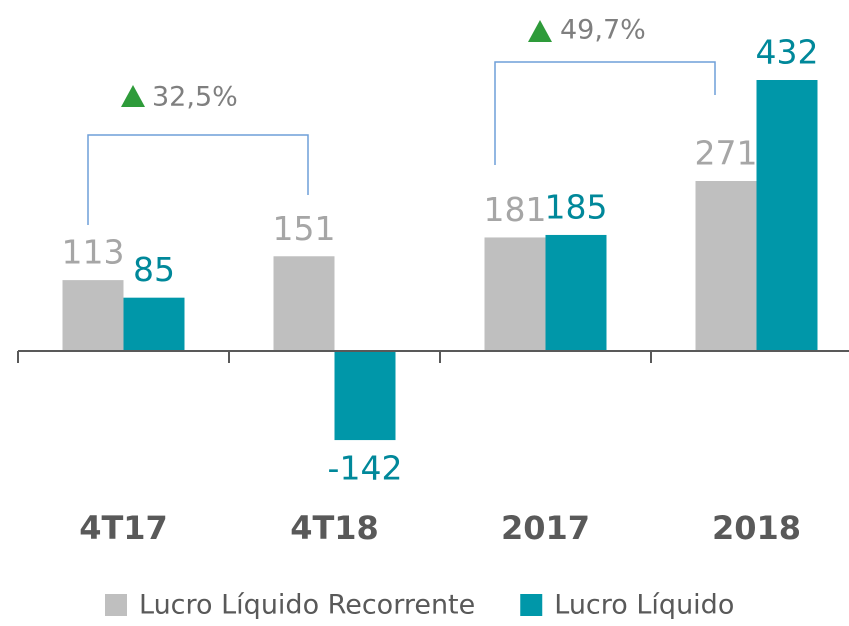  I want to click on value-label: 151, so click(304, 228).